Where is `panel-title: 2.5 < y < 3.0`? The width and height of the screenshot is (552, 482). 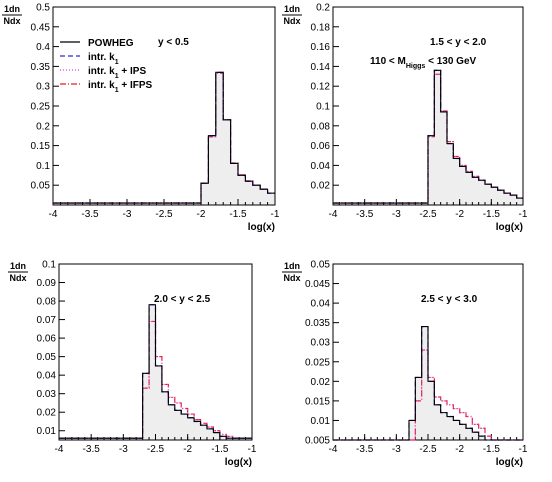 panel-title: 2.5 < y < 3.0 is located at coordinates (449, 299).